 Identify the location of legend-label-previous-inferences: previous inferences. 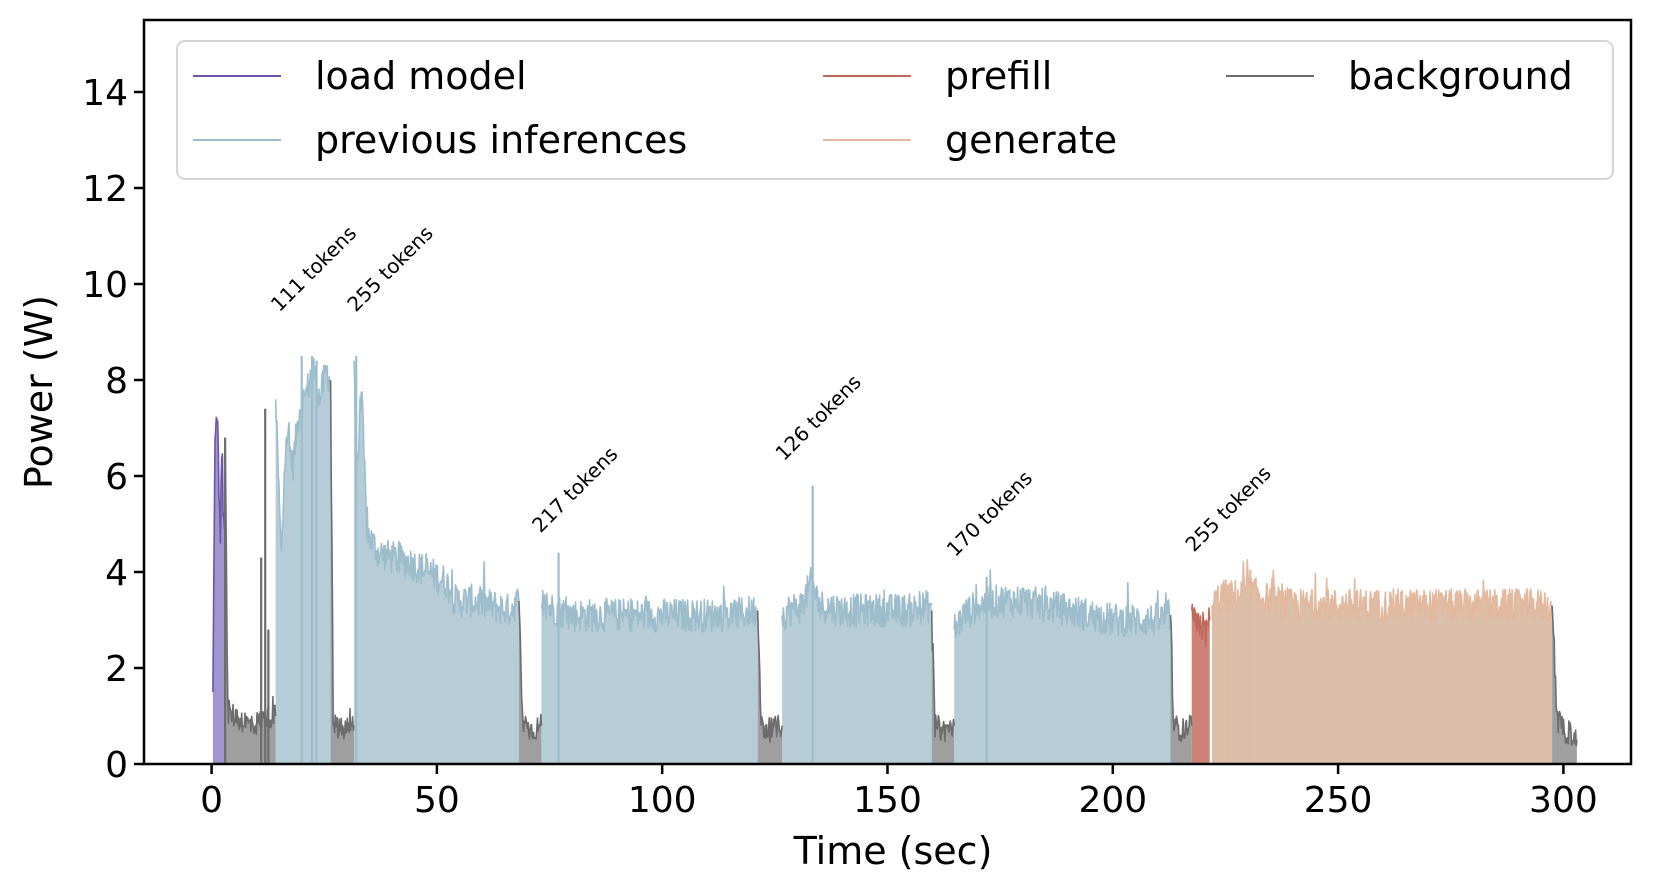
(501, 140).